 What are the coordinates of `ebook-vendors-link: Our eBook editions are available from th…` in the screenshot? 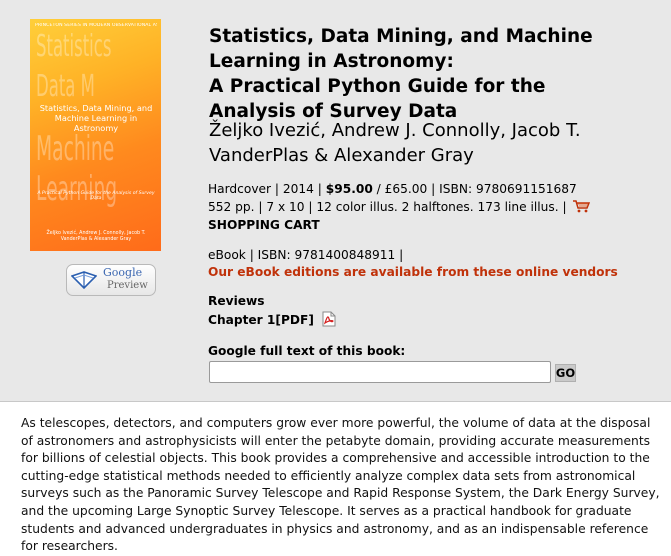 It's located at (413, 272).